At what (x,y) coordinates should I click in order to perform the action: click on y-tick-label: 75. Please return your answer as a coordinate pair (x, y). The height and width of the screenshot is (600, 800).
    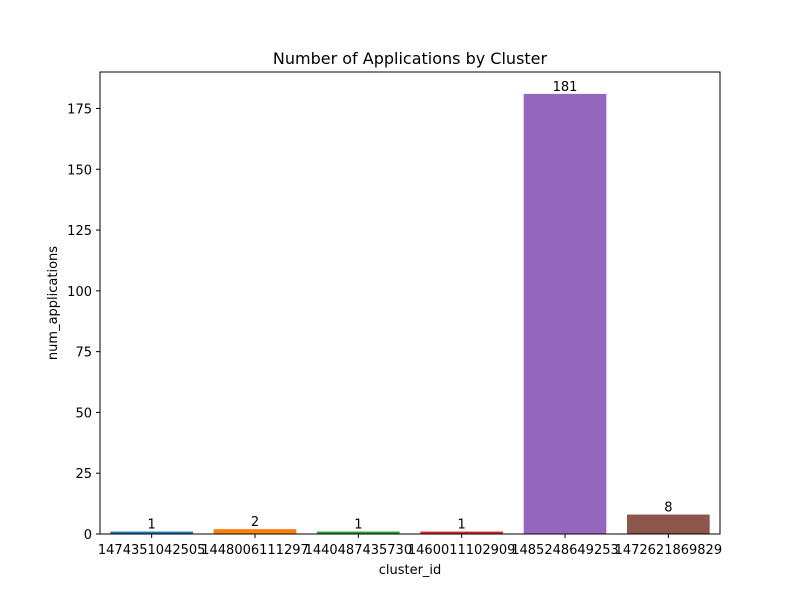
    Looking at the image, I should click on (83, 353).